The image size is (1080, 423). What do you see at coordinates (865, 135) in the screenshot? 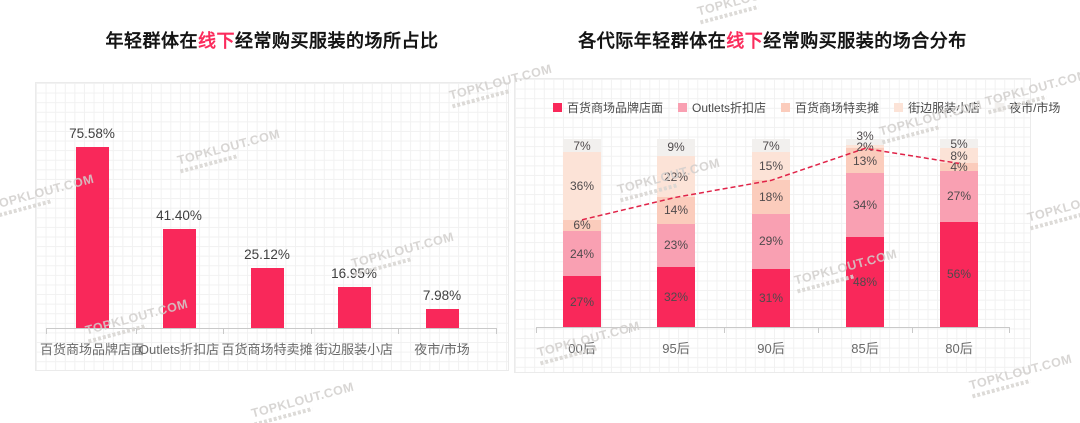
I see `segment-value-label: 3%` at bounding box center [865, 135].